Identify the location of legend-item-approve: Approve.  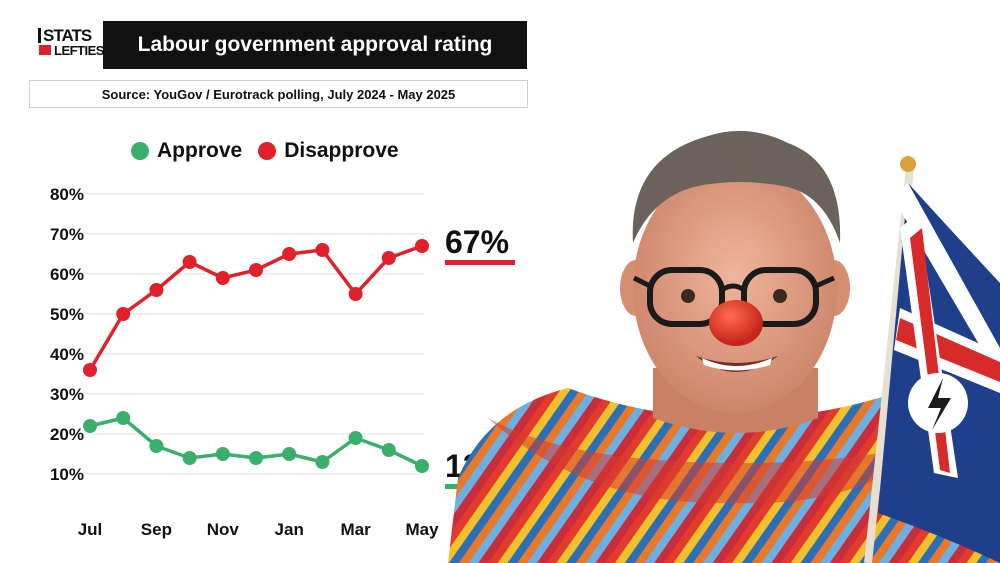
(186, 151).